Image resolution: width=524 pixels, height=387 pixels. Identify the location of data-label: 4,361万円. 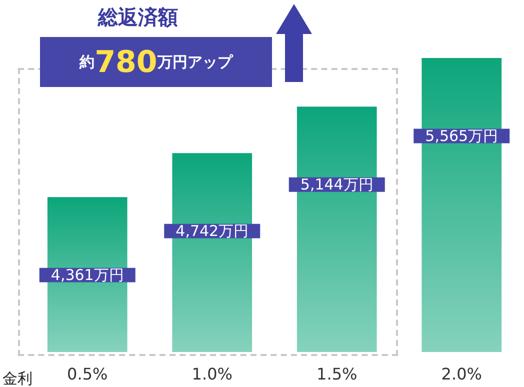
(87, 275).